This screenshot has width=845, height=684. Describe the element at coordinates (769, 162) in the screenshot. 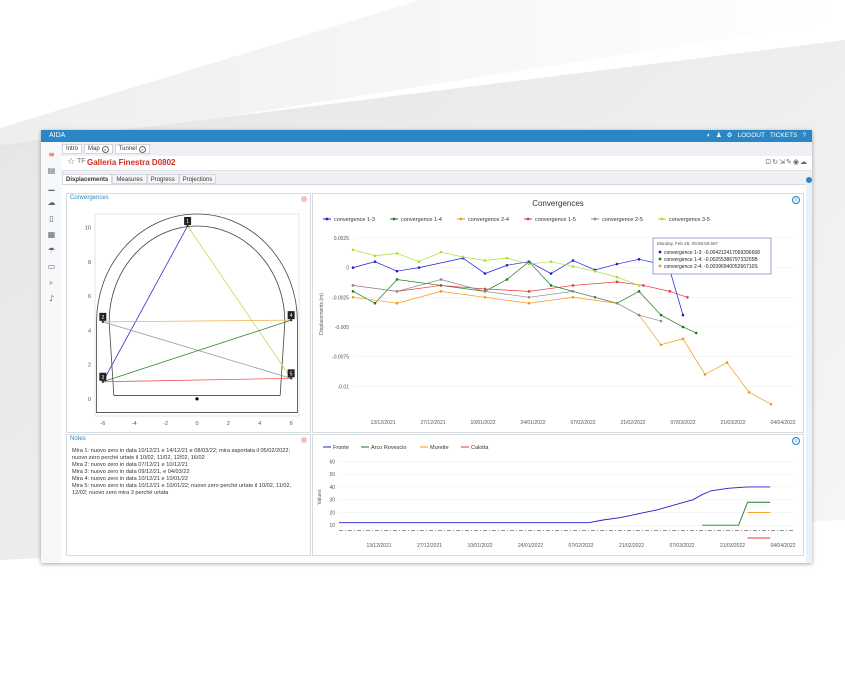

I see `lock-icon: ⊡` at that location.